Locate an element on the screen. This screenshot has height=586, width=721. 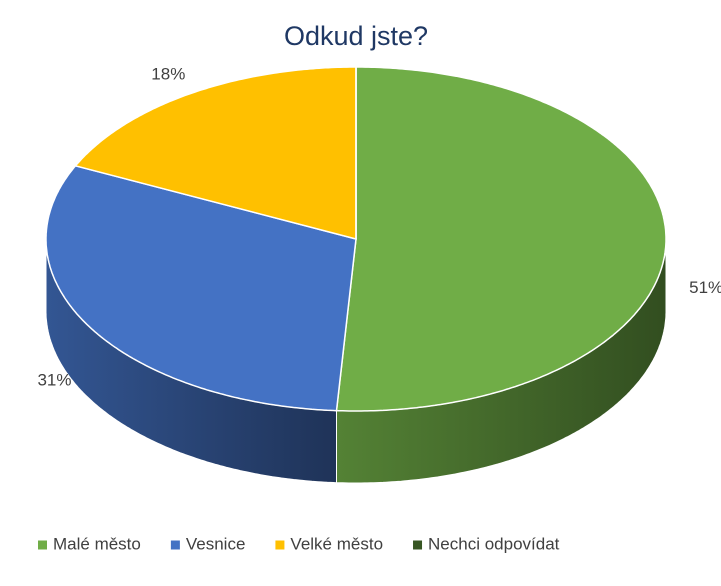
data-label: 31% is located at coordinates (54, 380).